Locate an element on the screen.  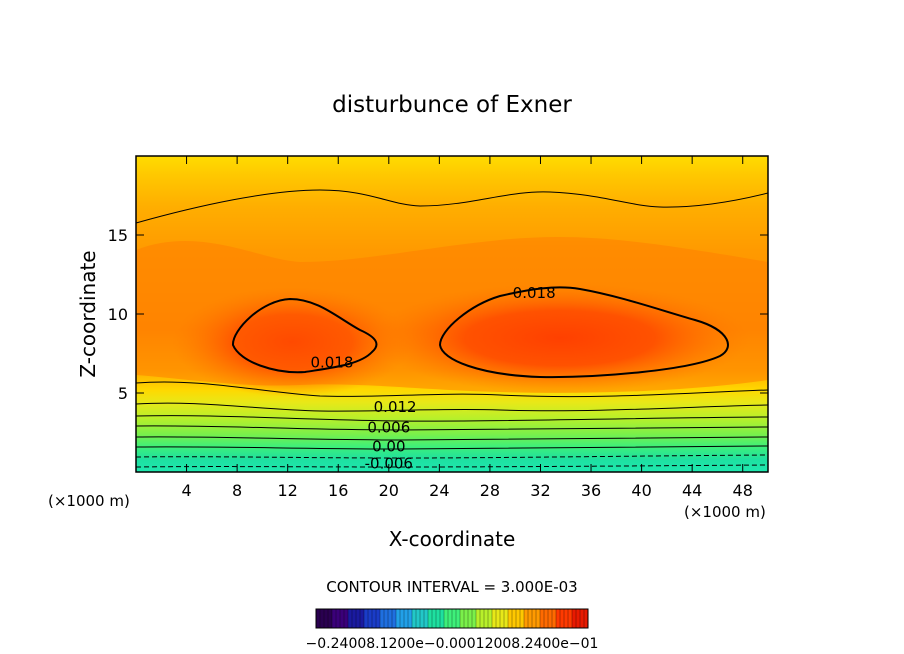
contour-label: 0.012 is located at coordinates (395, 407).